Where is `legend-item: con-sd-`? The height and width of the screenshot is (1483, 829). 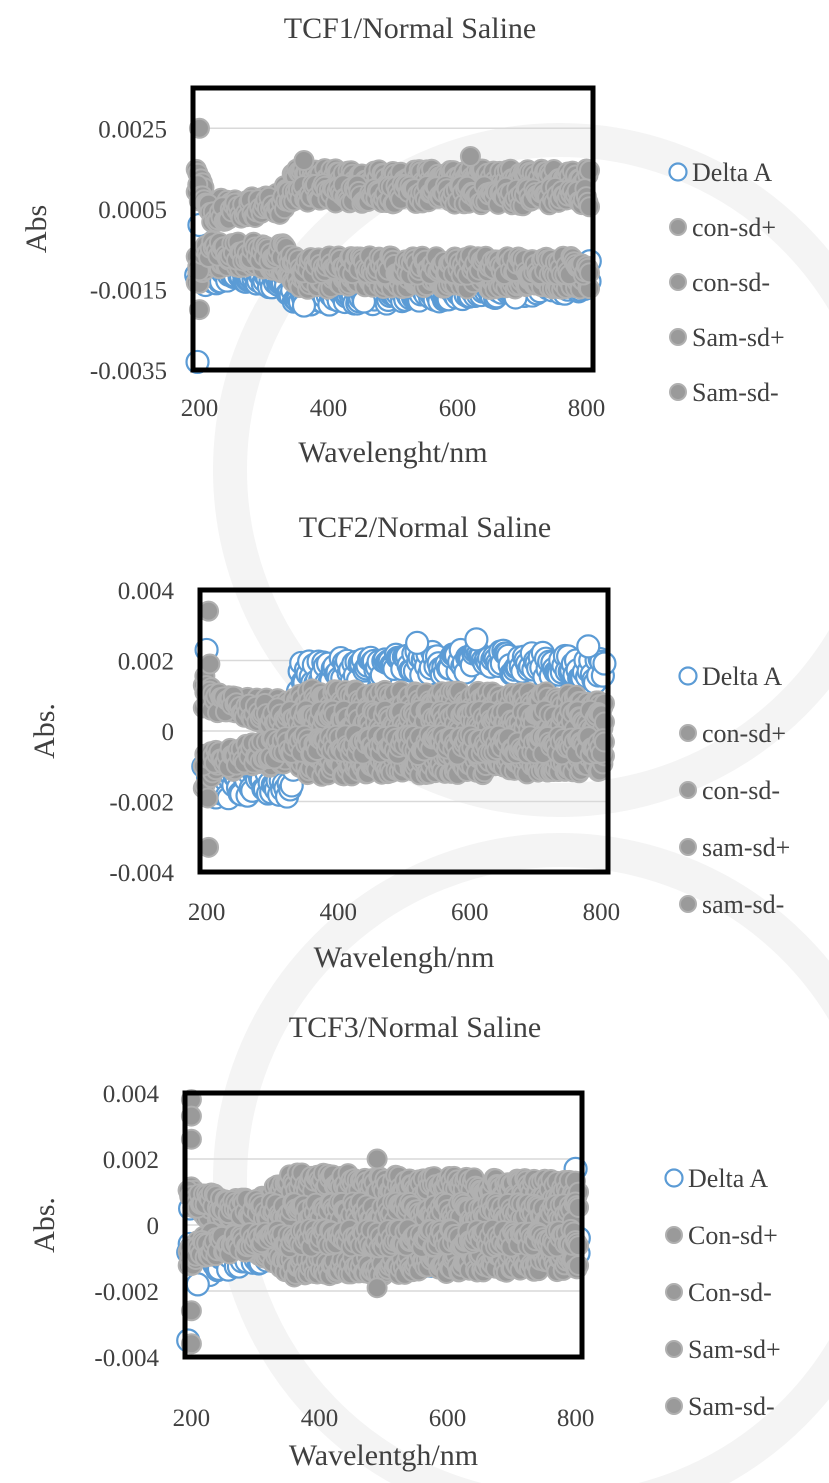 legend-item: con-sd- is located at coordinates (719, 282).